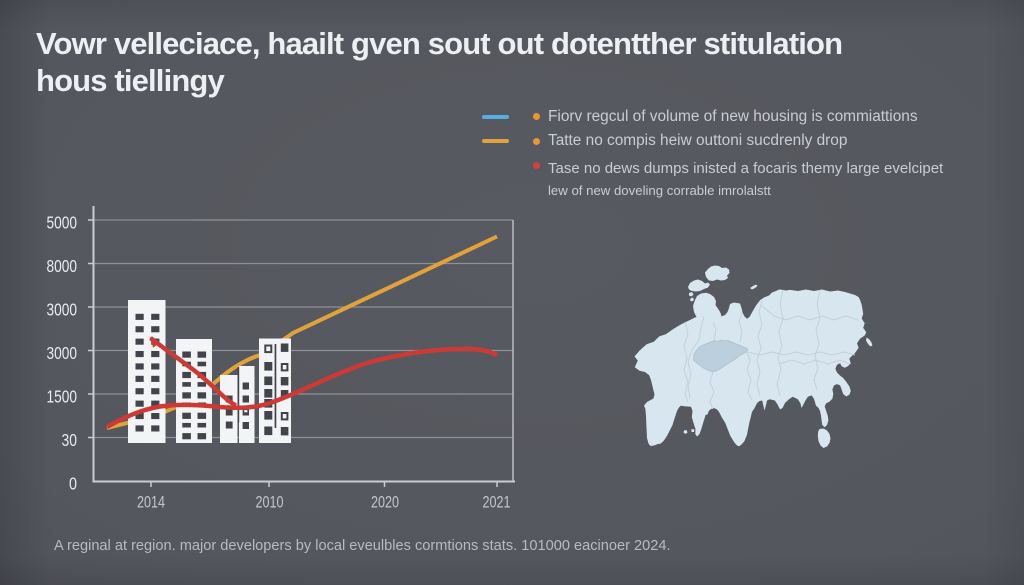  What do you see at coordinates (497, 502) in the screenshot?
I see `svg-text: 2021` at bounding box center [497, 502].